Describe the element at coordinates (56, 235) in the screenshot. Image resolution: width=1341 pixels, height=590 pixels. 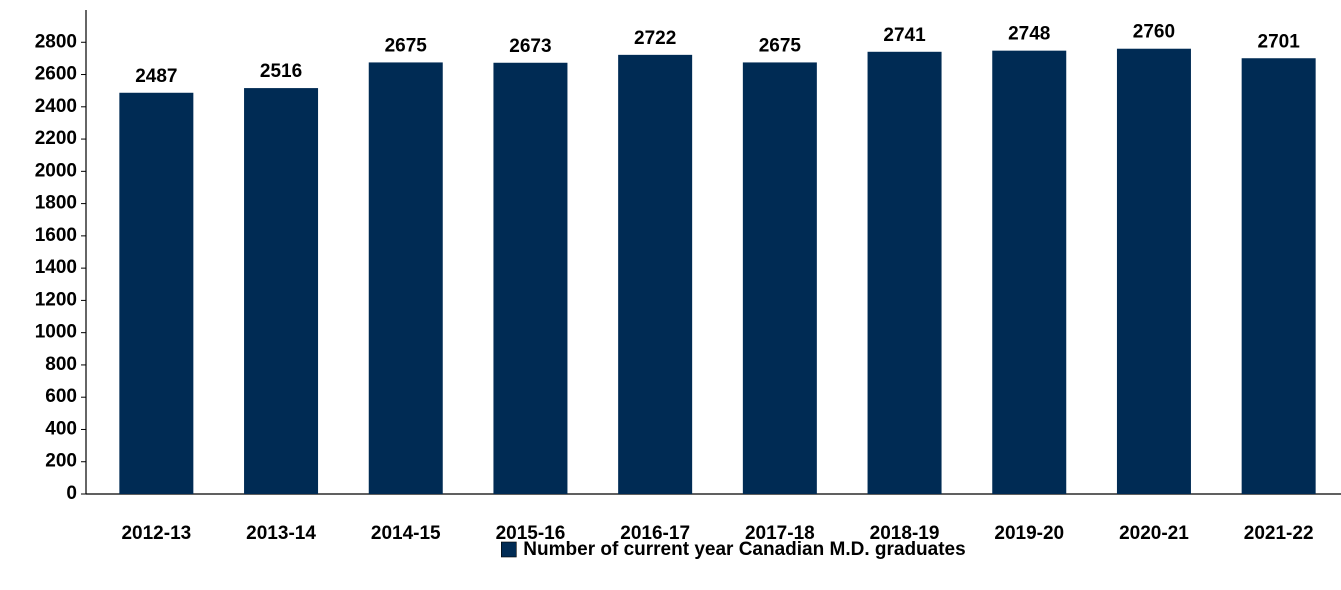
I see `y-tick-label: 1600` at that location.